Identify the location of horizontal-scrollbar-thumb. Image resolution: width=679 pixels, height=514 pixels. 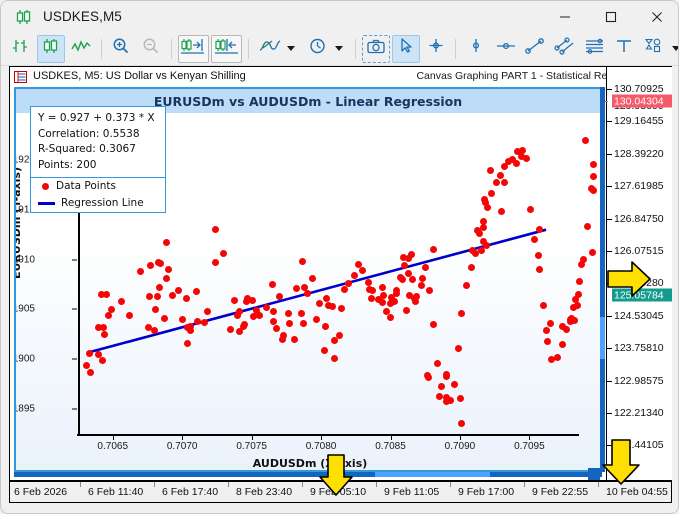
(432, 474).